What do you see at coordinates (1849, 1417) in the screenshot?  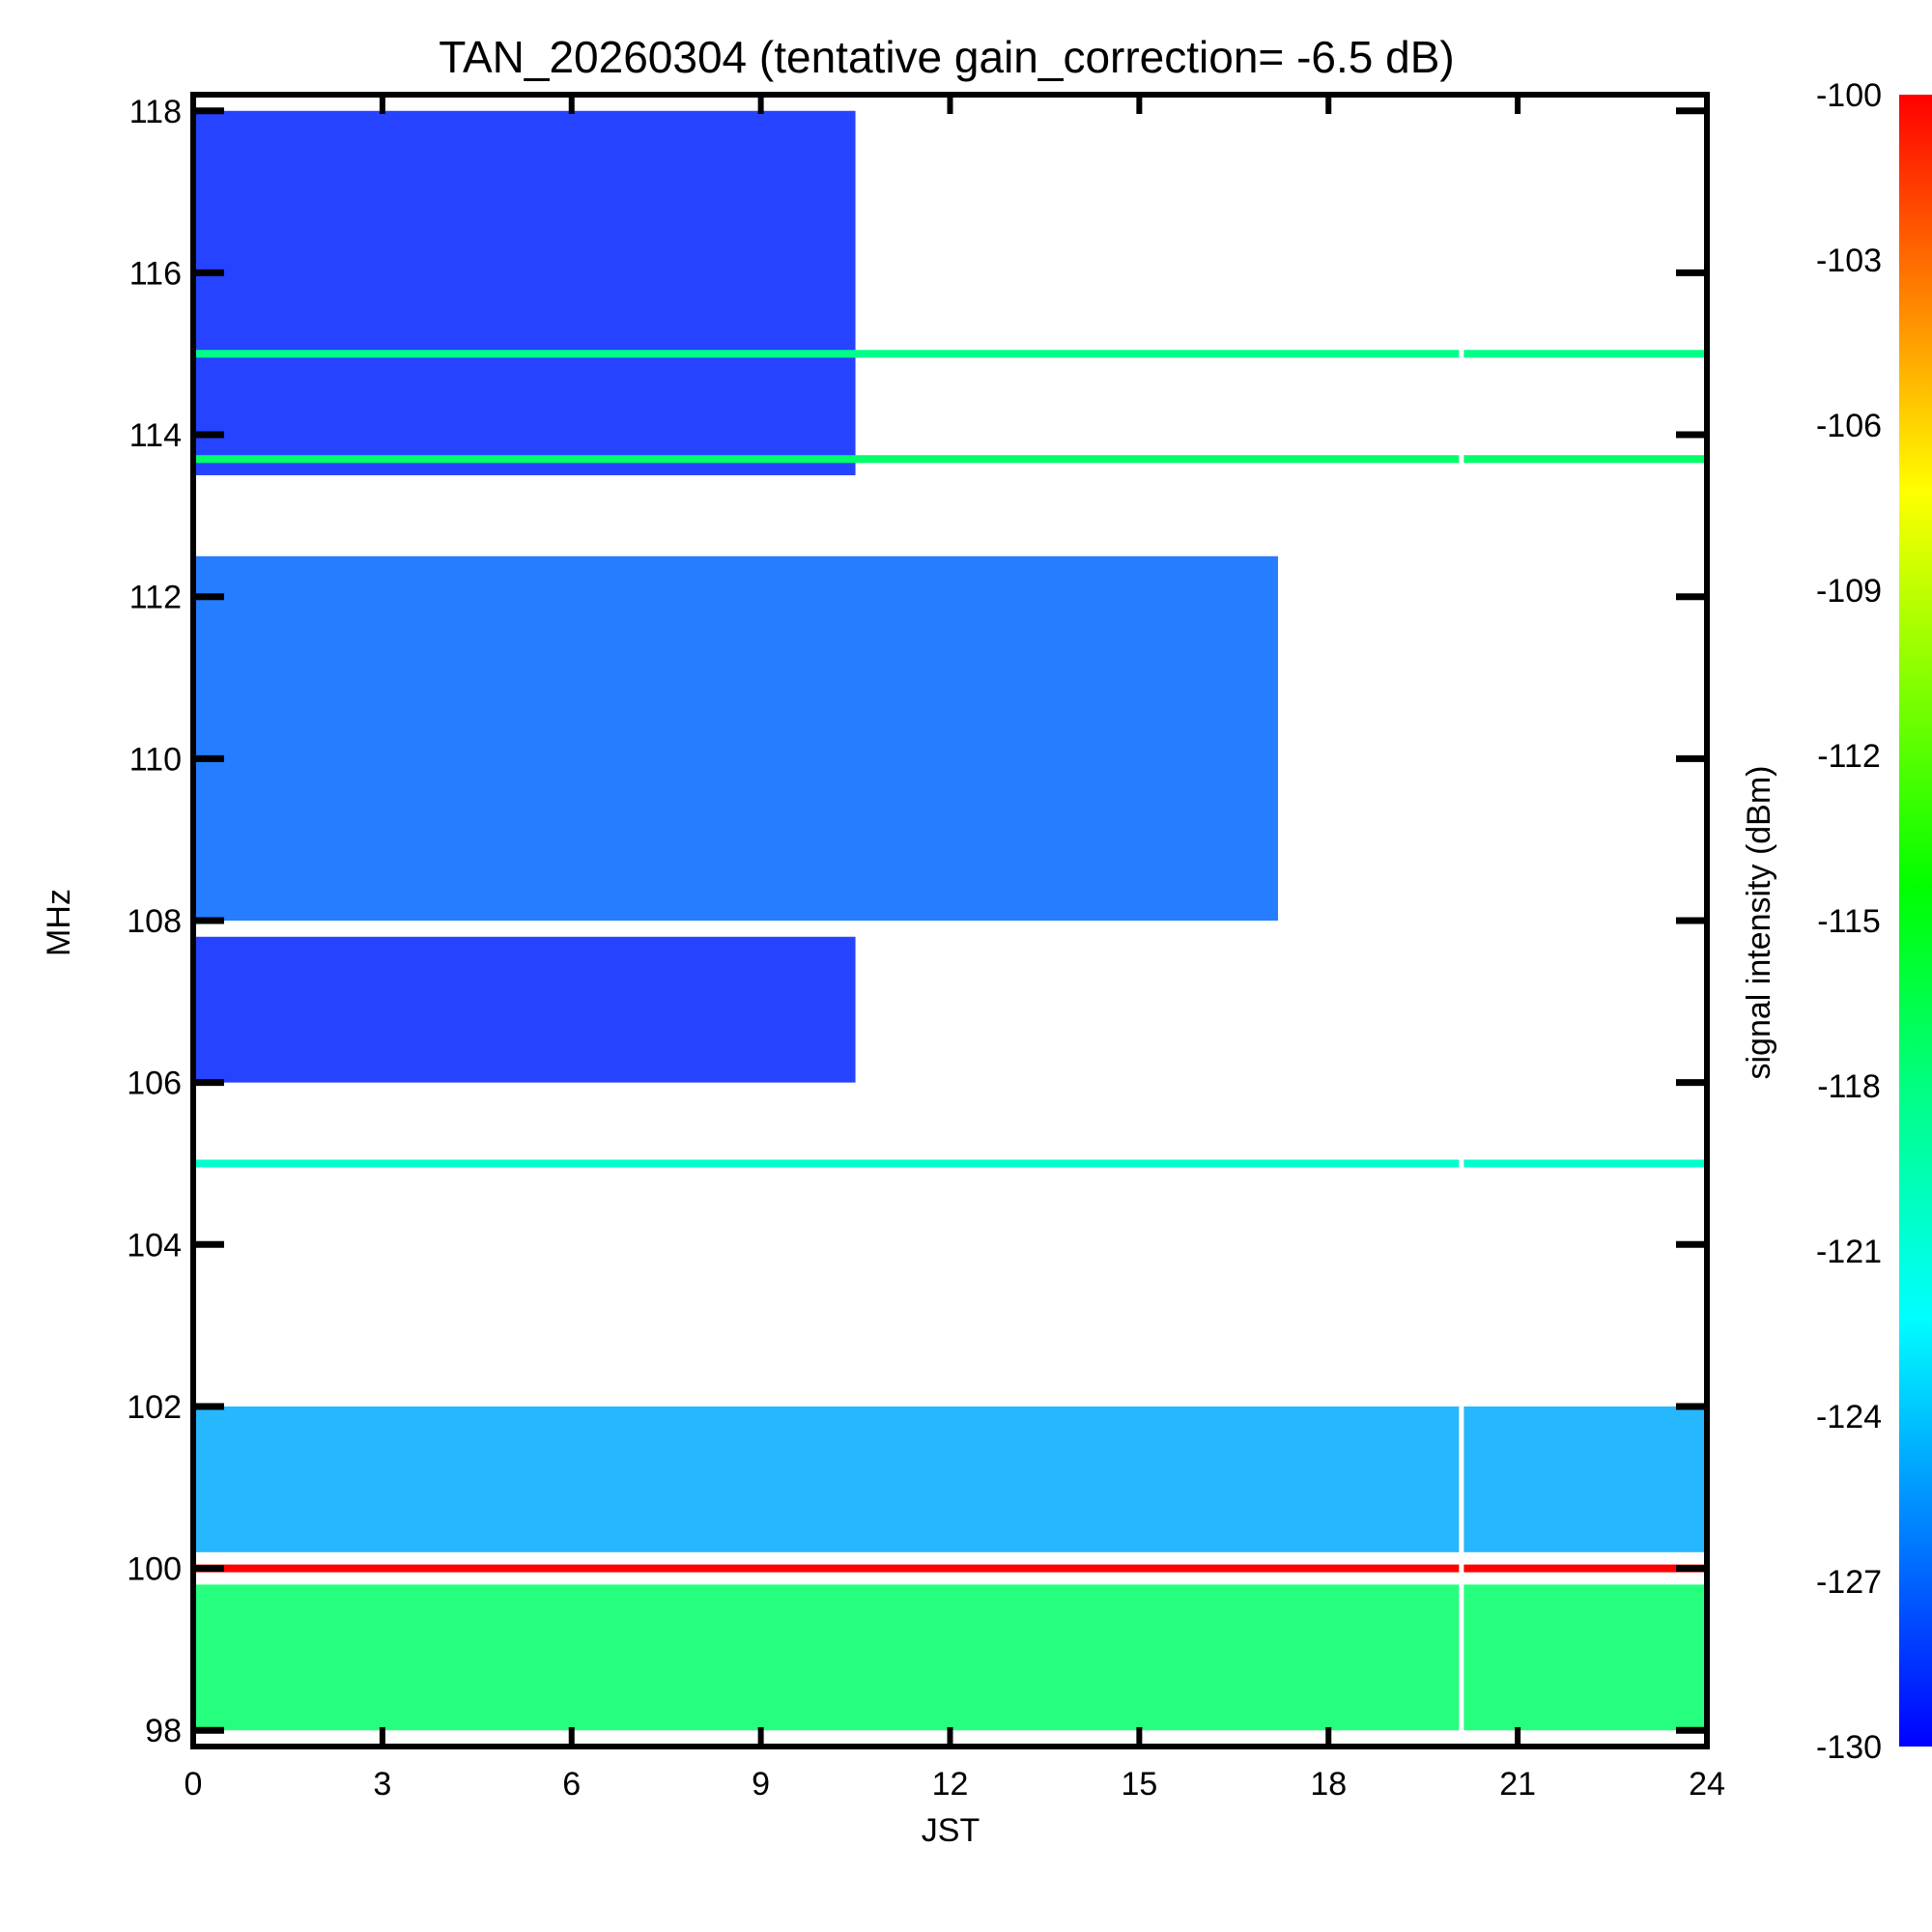 I see `colorbar-tick-label: -124` at bounding box center [1849, 1417].